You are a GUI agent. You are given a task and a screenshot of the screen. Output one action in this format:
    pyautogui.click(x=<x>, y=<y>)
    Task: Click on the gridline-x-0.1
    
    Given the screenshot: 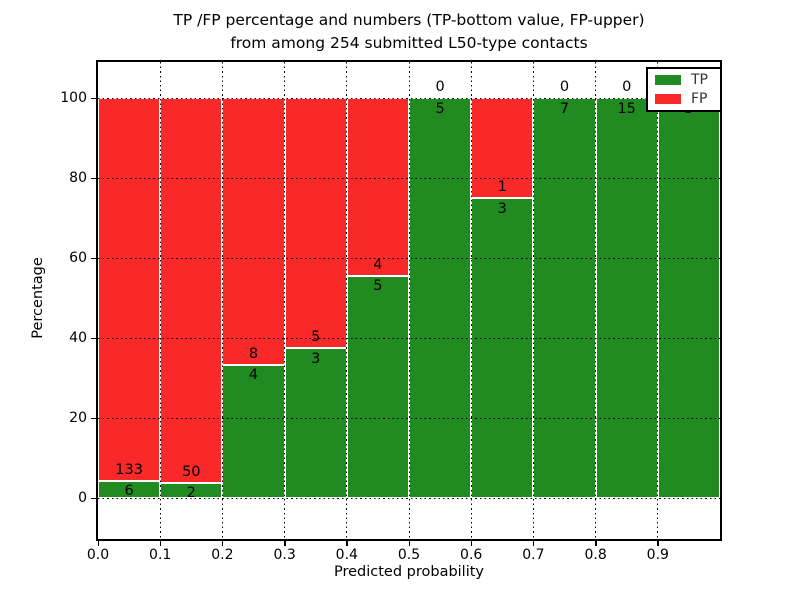 What is the action you would take?
    pyautogui.click(x=160, y=300)
    